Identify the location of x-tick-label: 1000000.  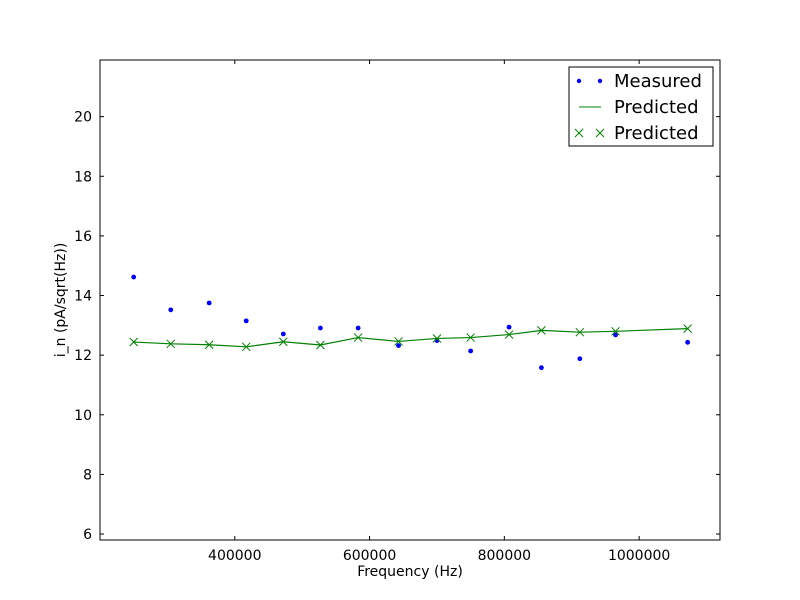
(639, 556).